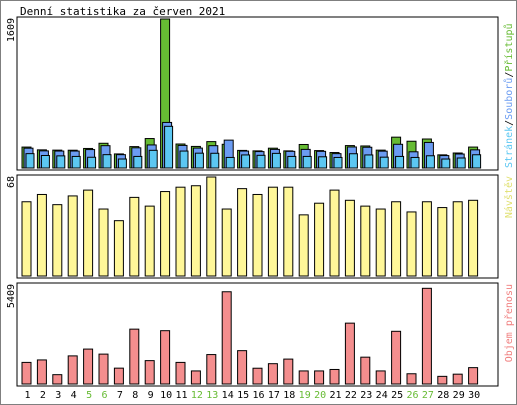 This screenshot has height=405, width=517. Describe the element at coordinates (289, 395) in the screenshot. I see `day-label: 18` at that location.